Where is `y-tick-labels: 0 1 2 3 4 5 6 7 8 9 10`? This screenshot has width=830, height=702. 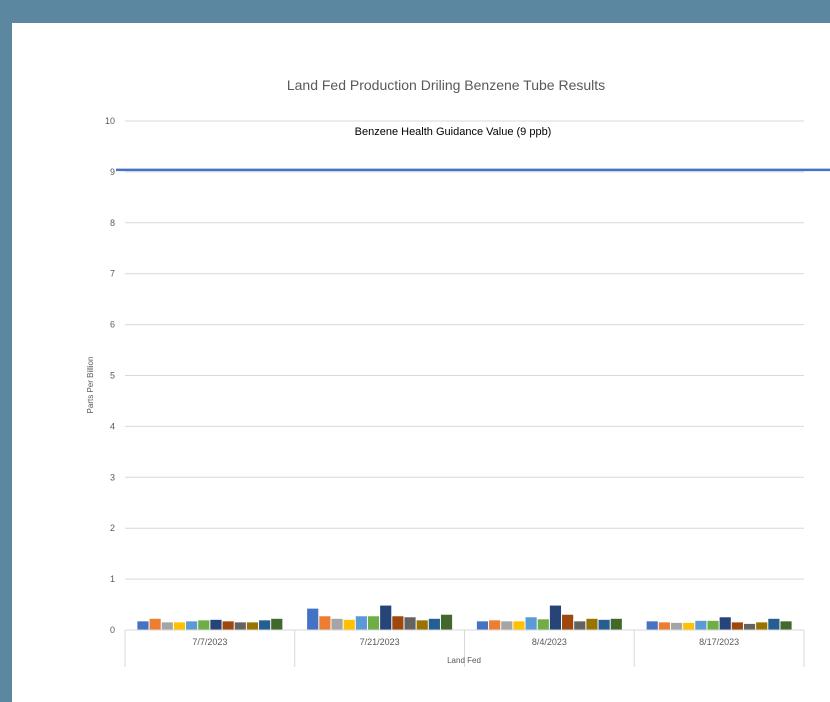
y-tick-labels: 0 1 2 3 4 5 6 7 8 9 10 is located at coordinates (110, 375).